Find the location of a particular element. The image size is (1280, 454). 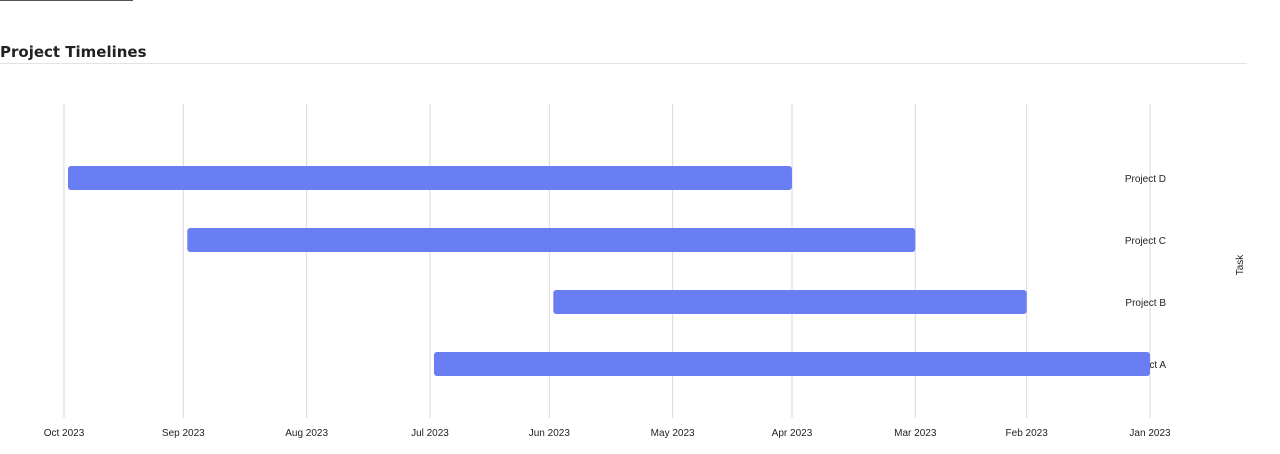

y-axis-title: Task is located at coordinates (1240, 265).